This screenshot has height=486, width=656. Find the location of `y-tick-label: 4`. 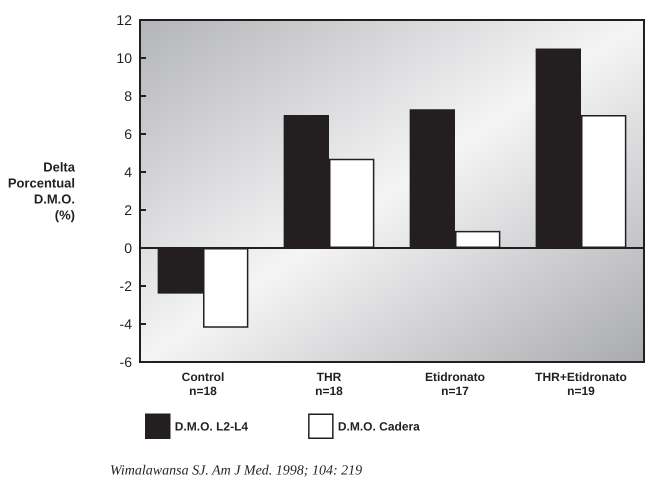

y-tick-label: 4 is located at coordinates (128, 172).